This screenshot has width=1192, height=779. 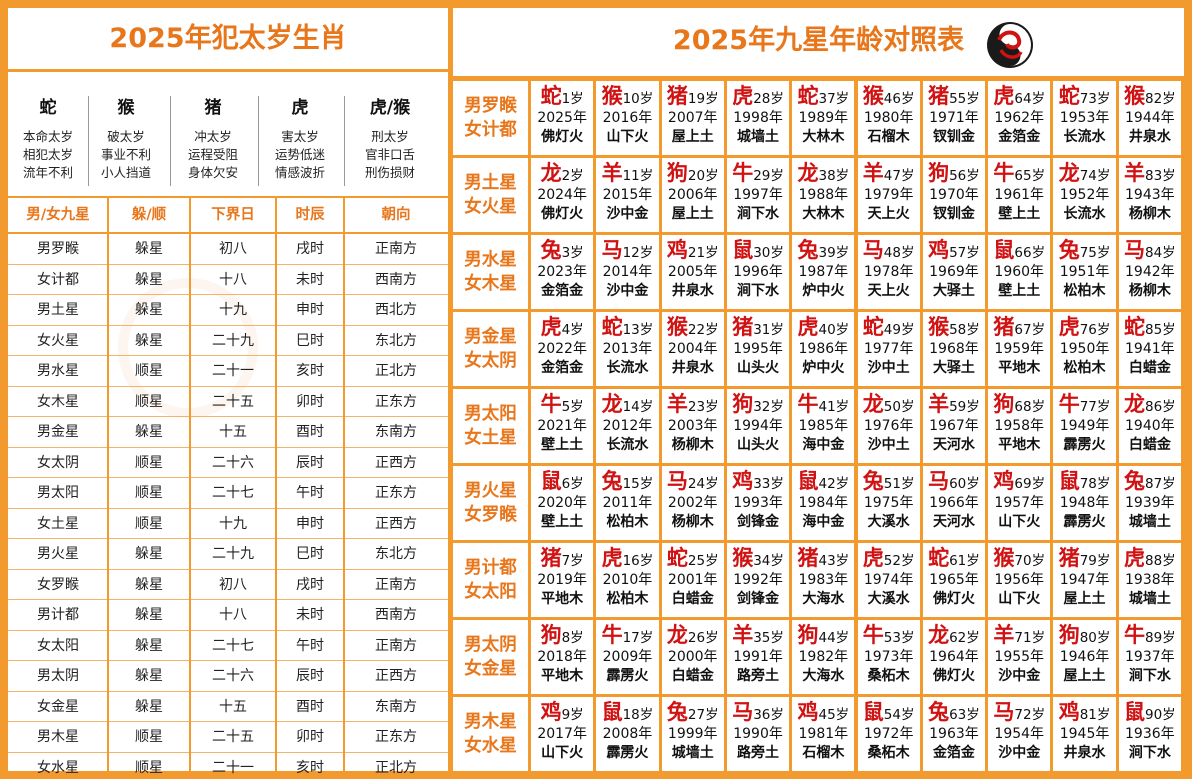 What do you see at coordinates (627, 753) in the screenshot?
I see `nayin-element: 霹雳火` at bounding box center [627, 753].